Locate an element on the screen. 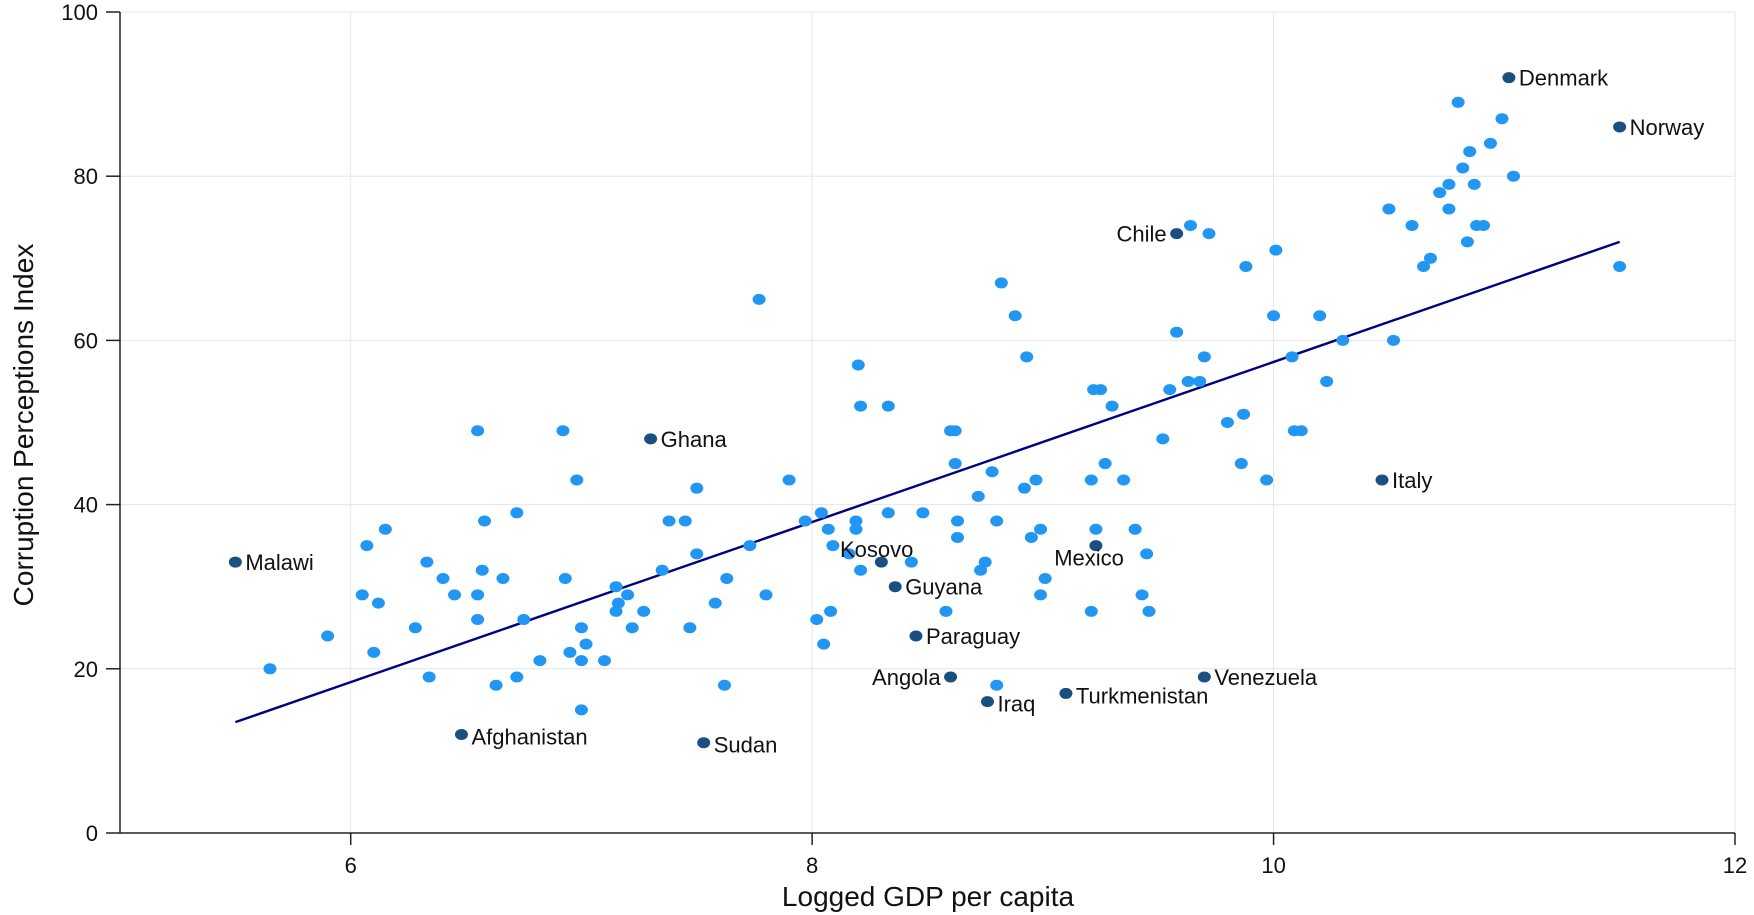  point-label: Angola is located at coordinates (906, 677).